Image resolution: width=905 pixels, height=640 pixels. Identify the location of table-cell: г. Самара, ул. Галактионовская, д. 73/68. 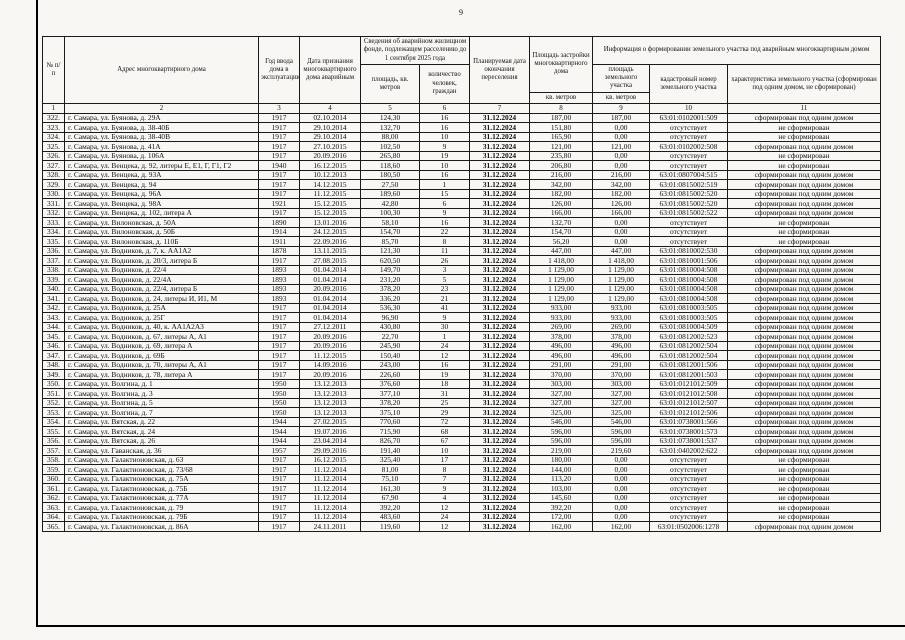
(161, 469).